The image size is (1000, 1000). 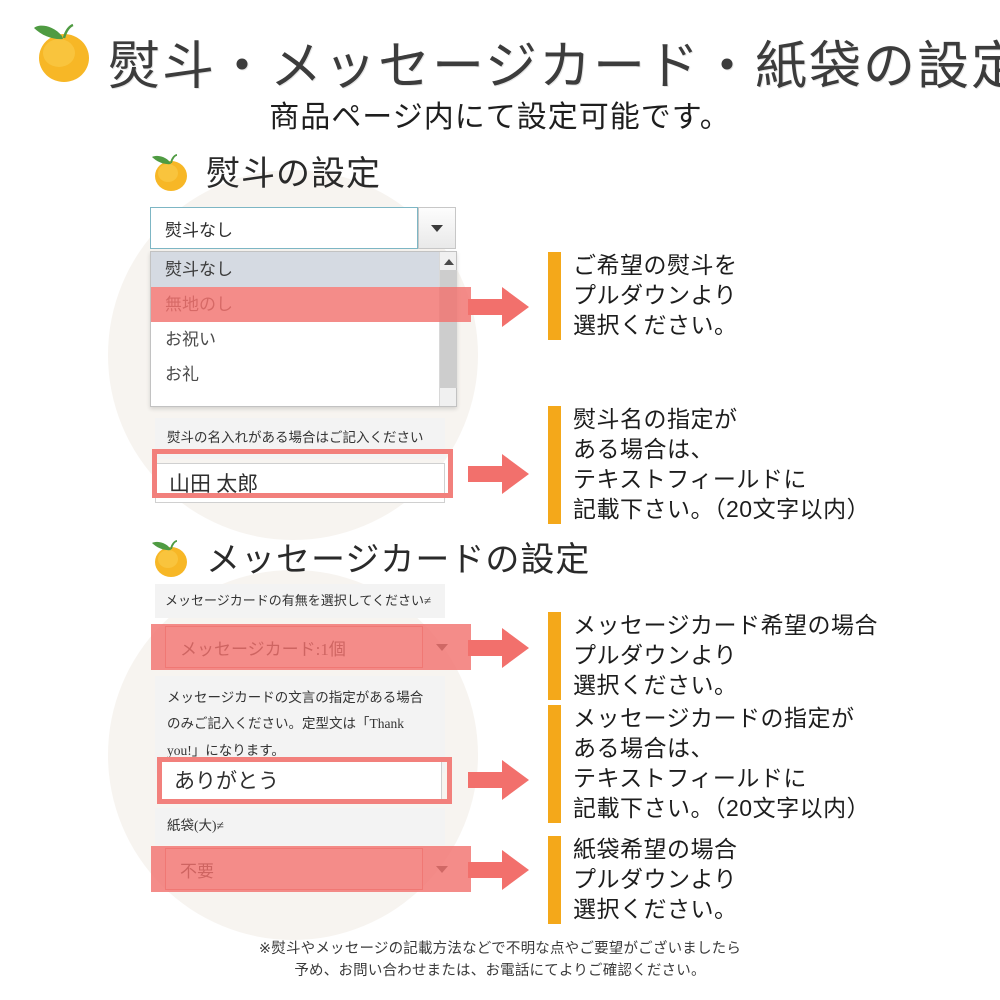 What do you see at coordinates (500, 117) in the screenshot?
I see `page-subtitle: 商品ページ内にて設定可能です。` at bounding box center [500, 117].